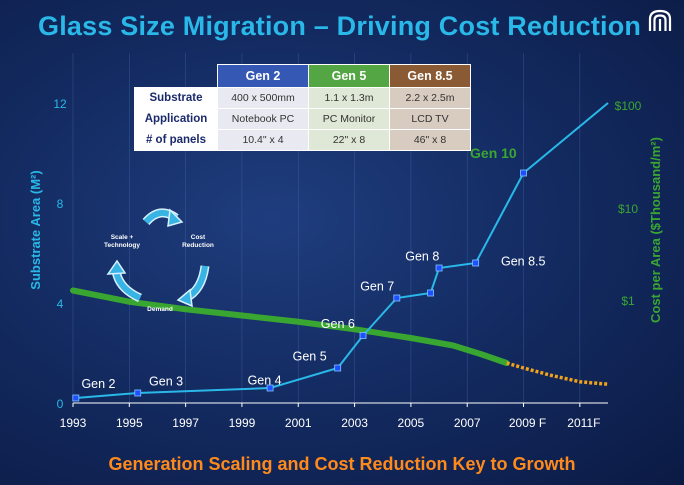 The image size is (684, 485). What do you see at coordinates (263, 119) in the screenshot?
I see `table-cell: Notebook PC` at bounding box center [263, 119].